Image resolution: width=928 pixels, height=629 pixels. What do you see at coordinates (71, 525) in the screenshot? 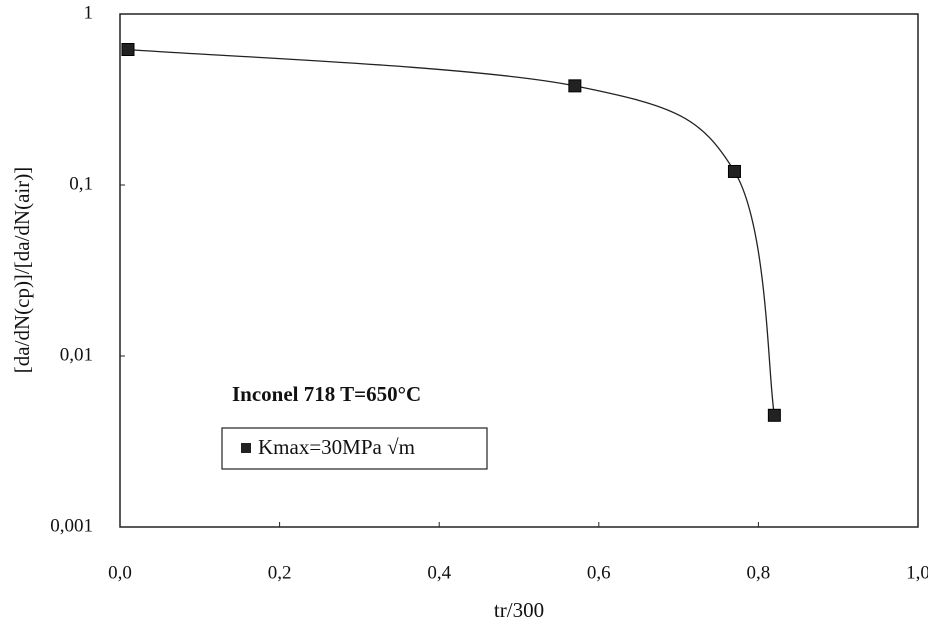
I see `y-tick-label: 0,001` at bounding box center [71, 525].